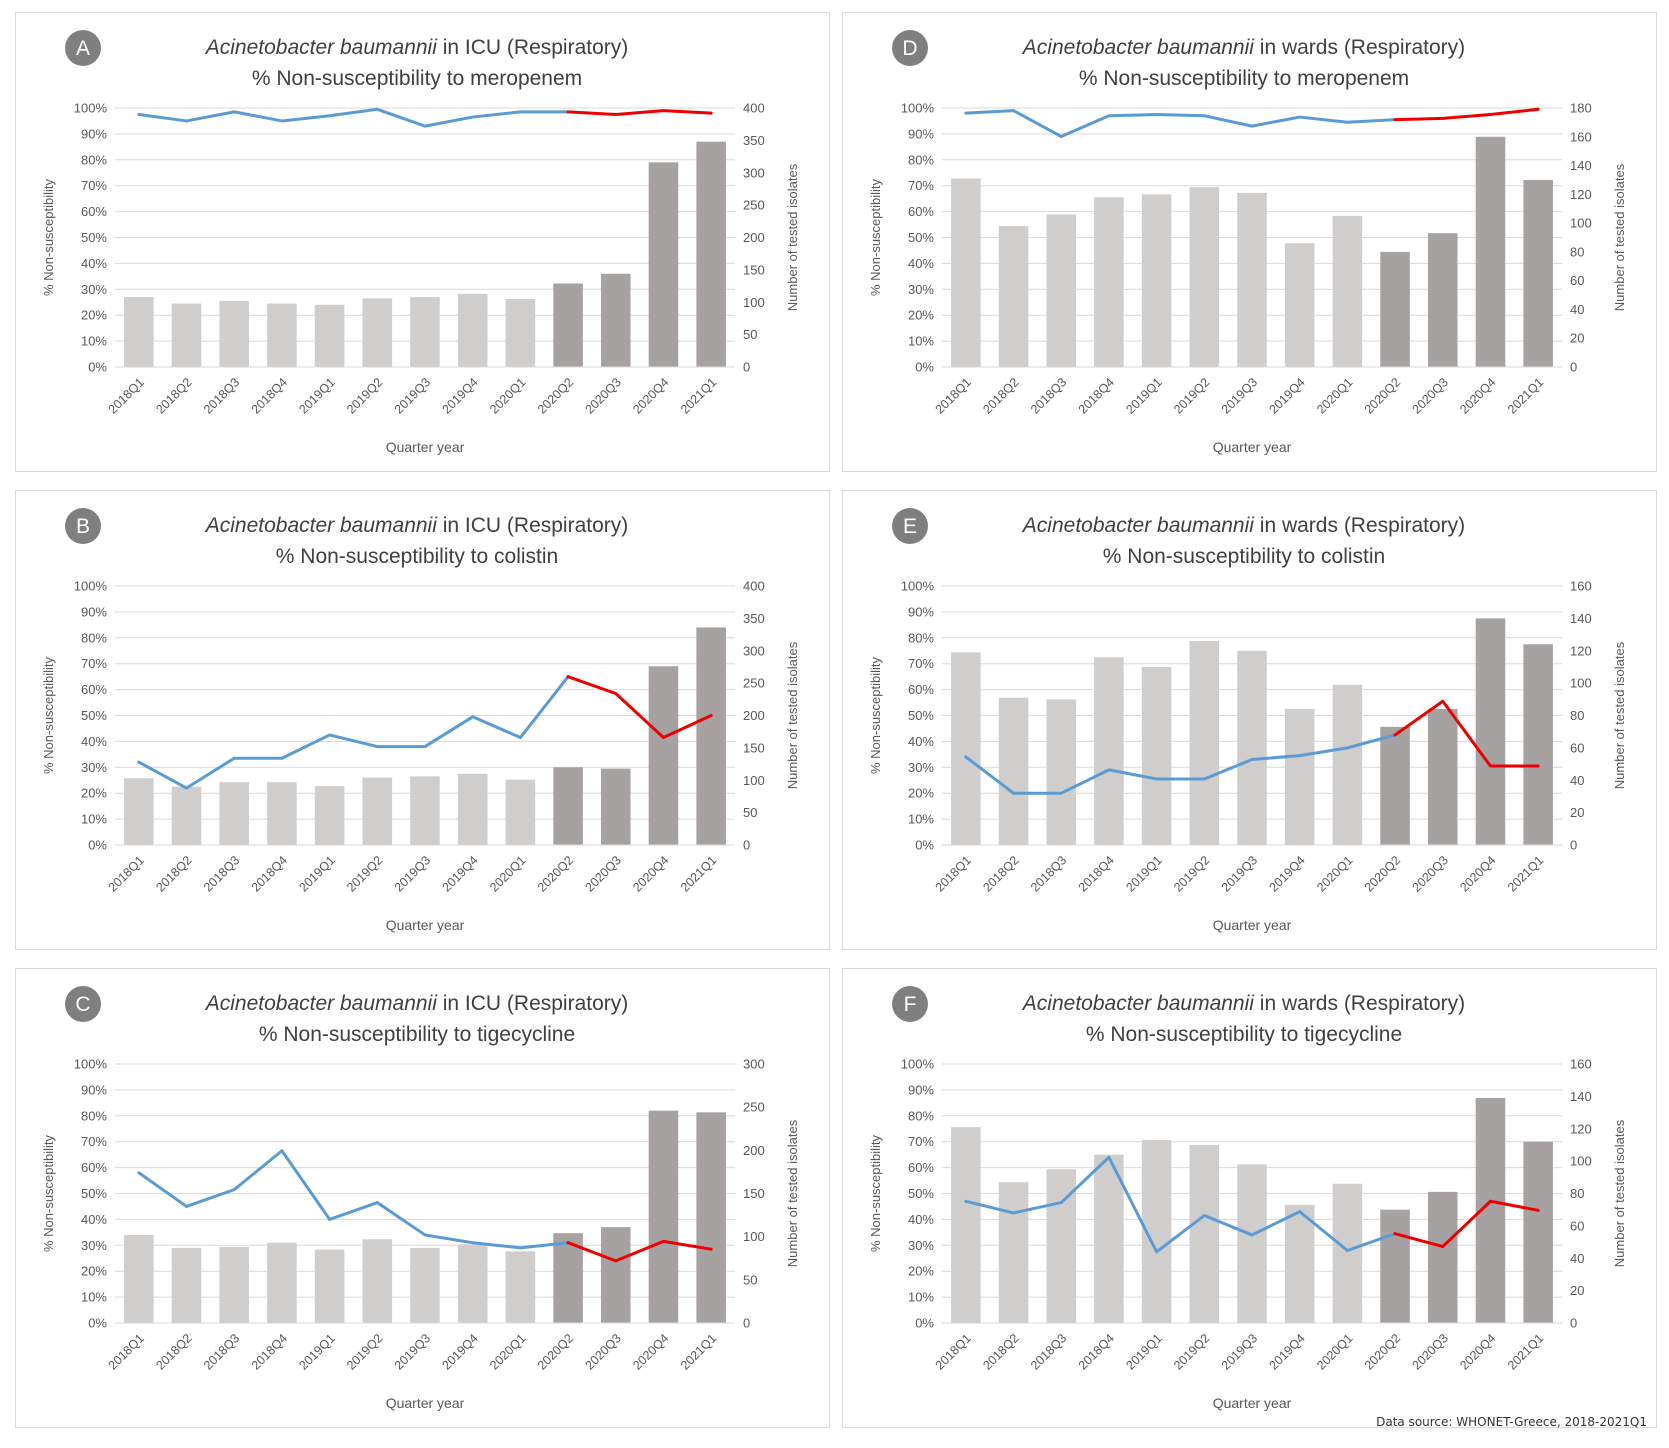 The height and width of the screenshot is (1448, 1669). What do you see at coordinates (754, 108) in the screenshot?
I see `y2-tick-label: 400` at bounding box center [754, 108].